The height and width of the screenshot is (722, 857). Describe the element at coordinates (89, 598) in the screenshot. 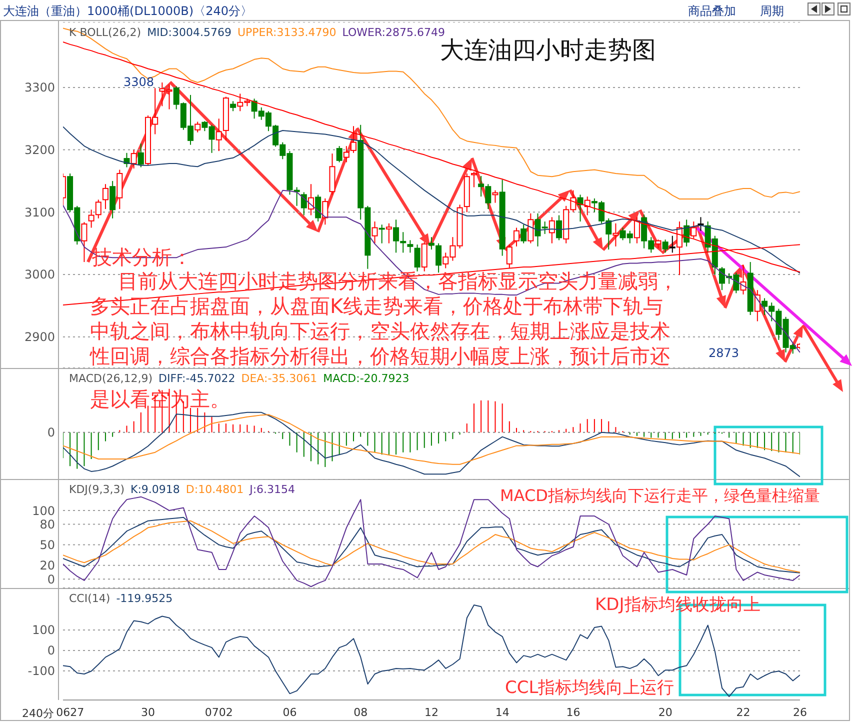

I see `legend-title: CCI(14)` at that location.